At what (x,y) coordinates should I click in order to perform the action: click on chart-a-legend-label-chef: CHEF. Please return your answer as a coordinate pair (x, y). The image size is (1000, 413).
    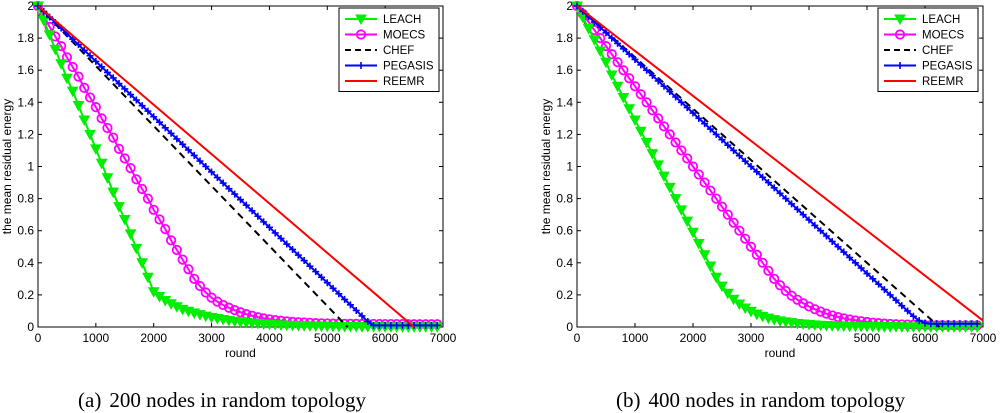
    Looking at the image, I should click on (398, 51).